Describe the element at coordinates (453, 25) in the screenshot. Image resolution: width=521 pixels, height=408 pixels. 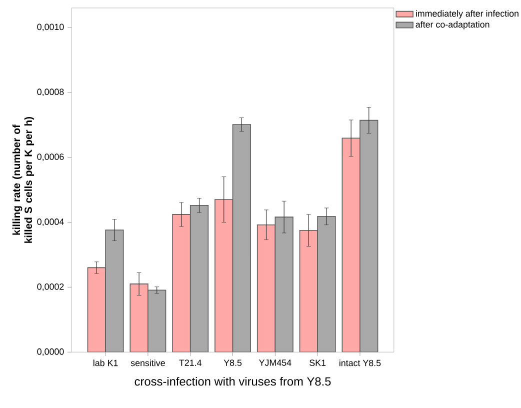
I see `legend-label: after co-adaptation` at that location.